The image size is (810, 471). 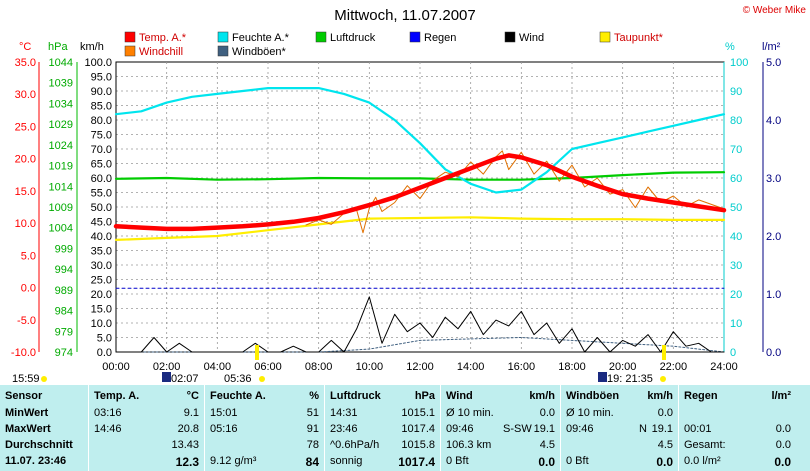 What do you see at coordinates (783, 429) in the screenshot?
I see `rain-max-value: 0.0` at bounding box center [783, 429].